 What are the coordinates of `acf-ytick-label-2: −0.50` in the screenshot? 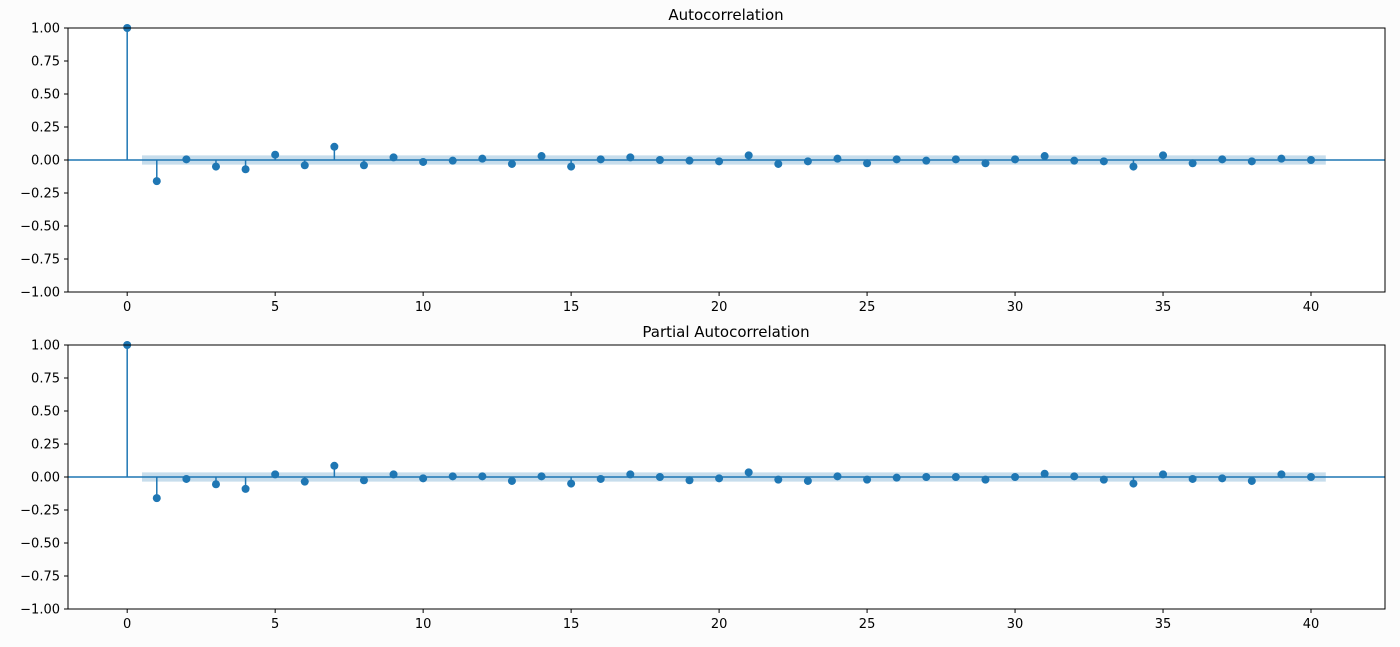 It's located at (40, 227).